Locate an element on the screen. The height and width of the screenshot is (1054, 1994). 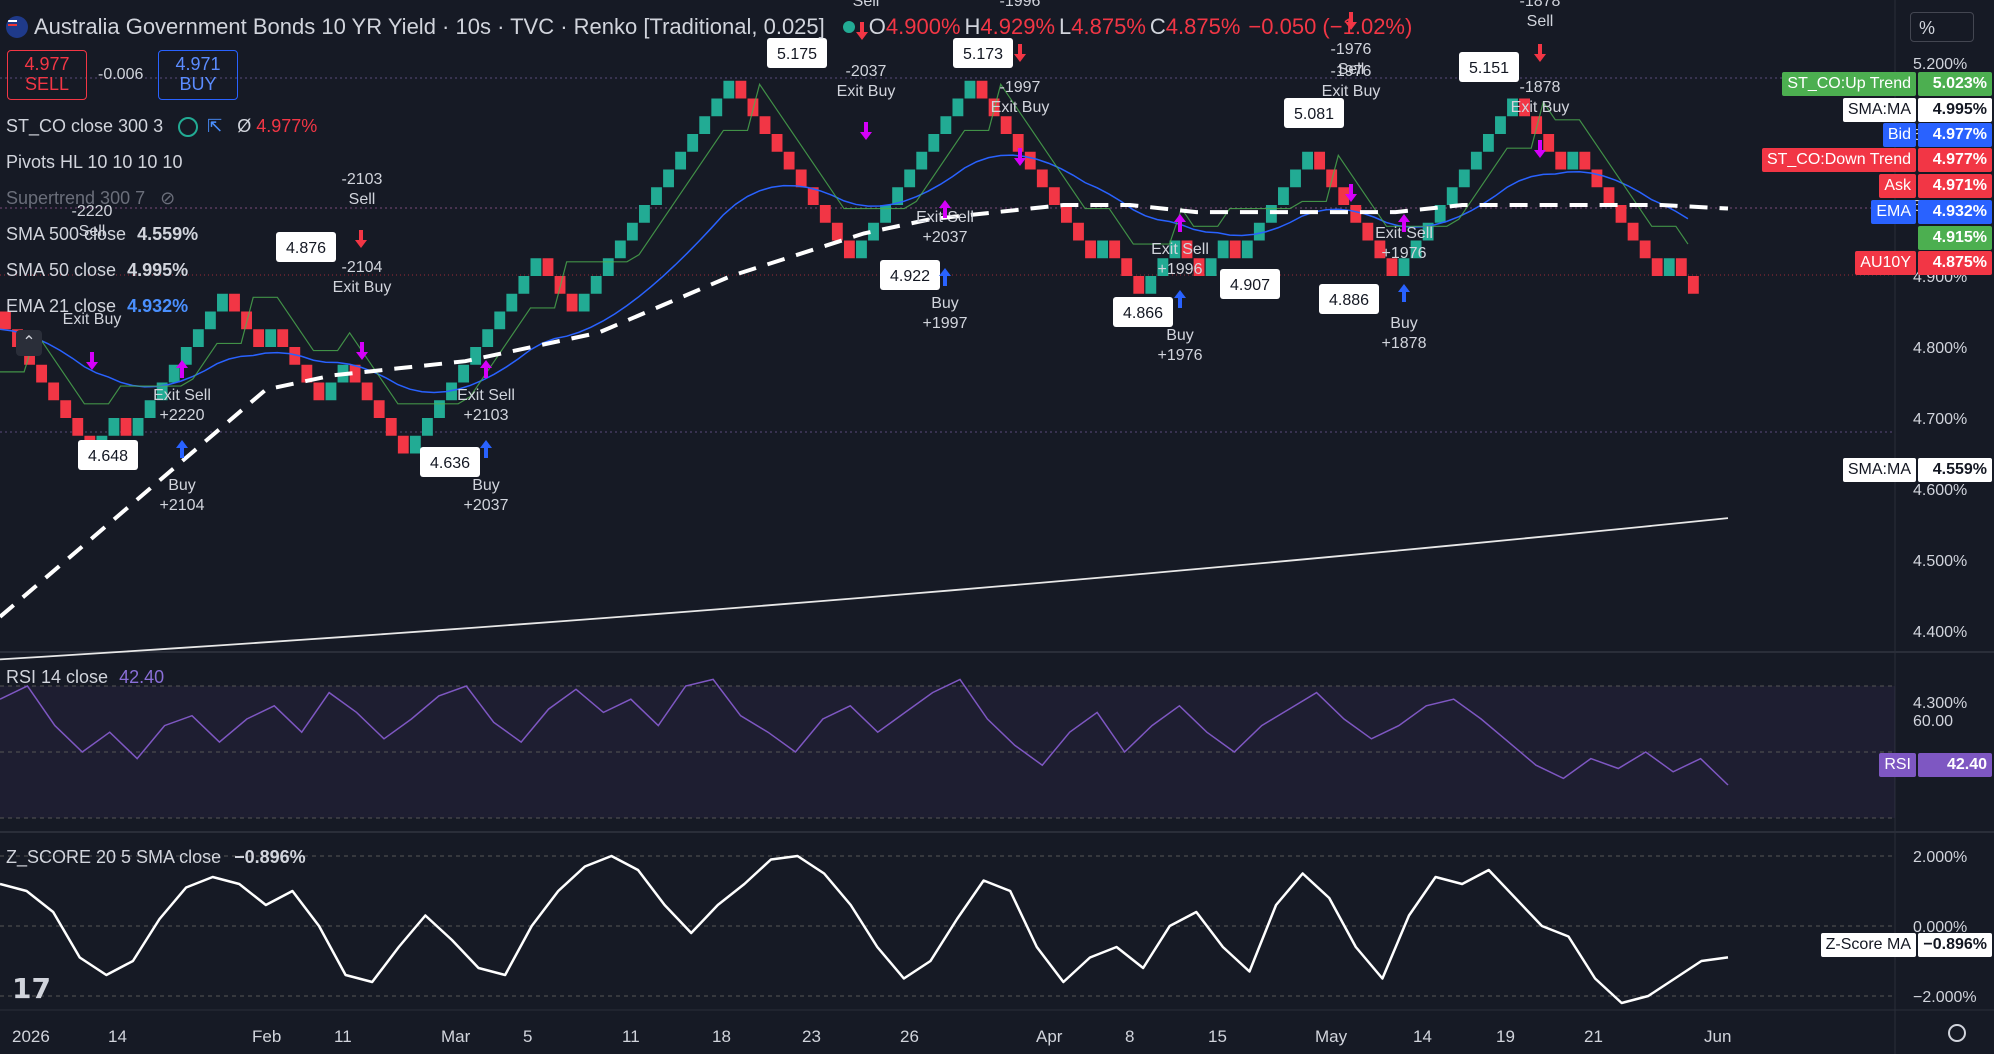
price-label-tag: EMA is located at coordinates (1893, 212).